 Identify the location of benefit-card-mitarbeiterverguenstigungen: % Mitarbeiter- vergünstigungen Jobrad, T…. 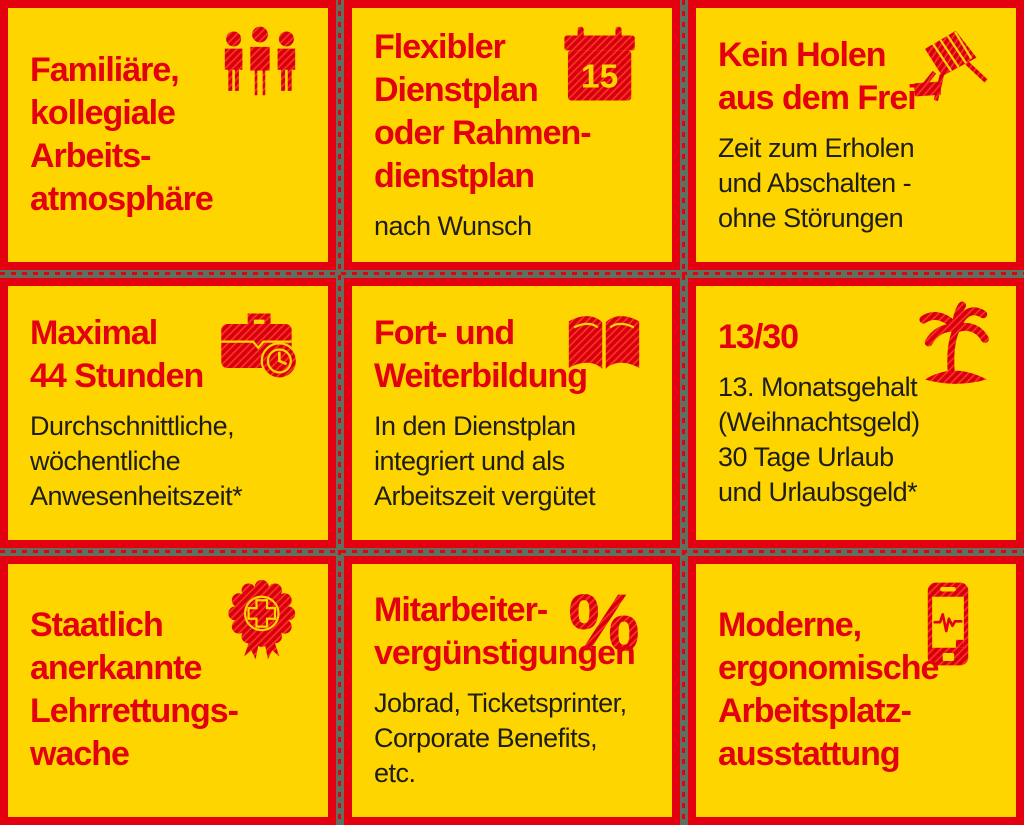
(512, 690).